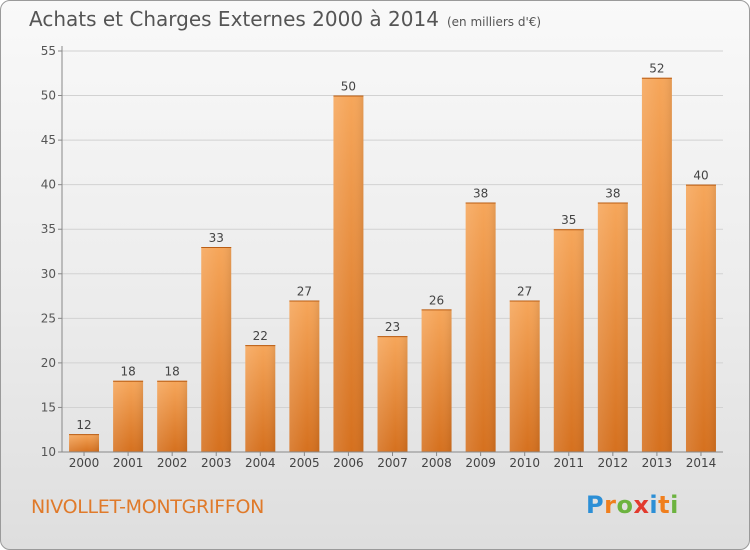 The height and width of the screenshot is (550, 750). I want to click on x-tick-label: 2002, so click(172, 463).